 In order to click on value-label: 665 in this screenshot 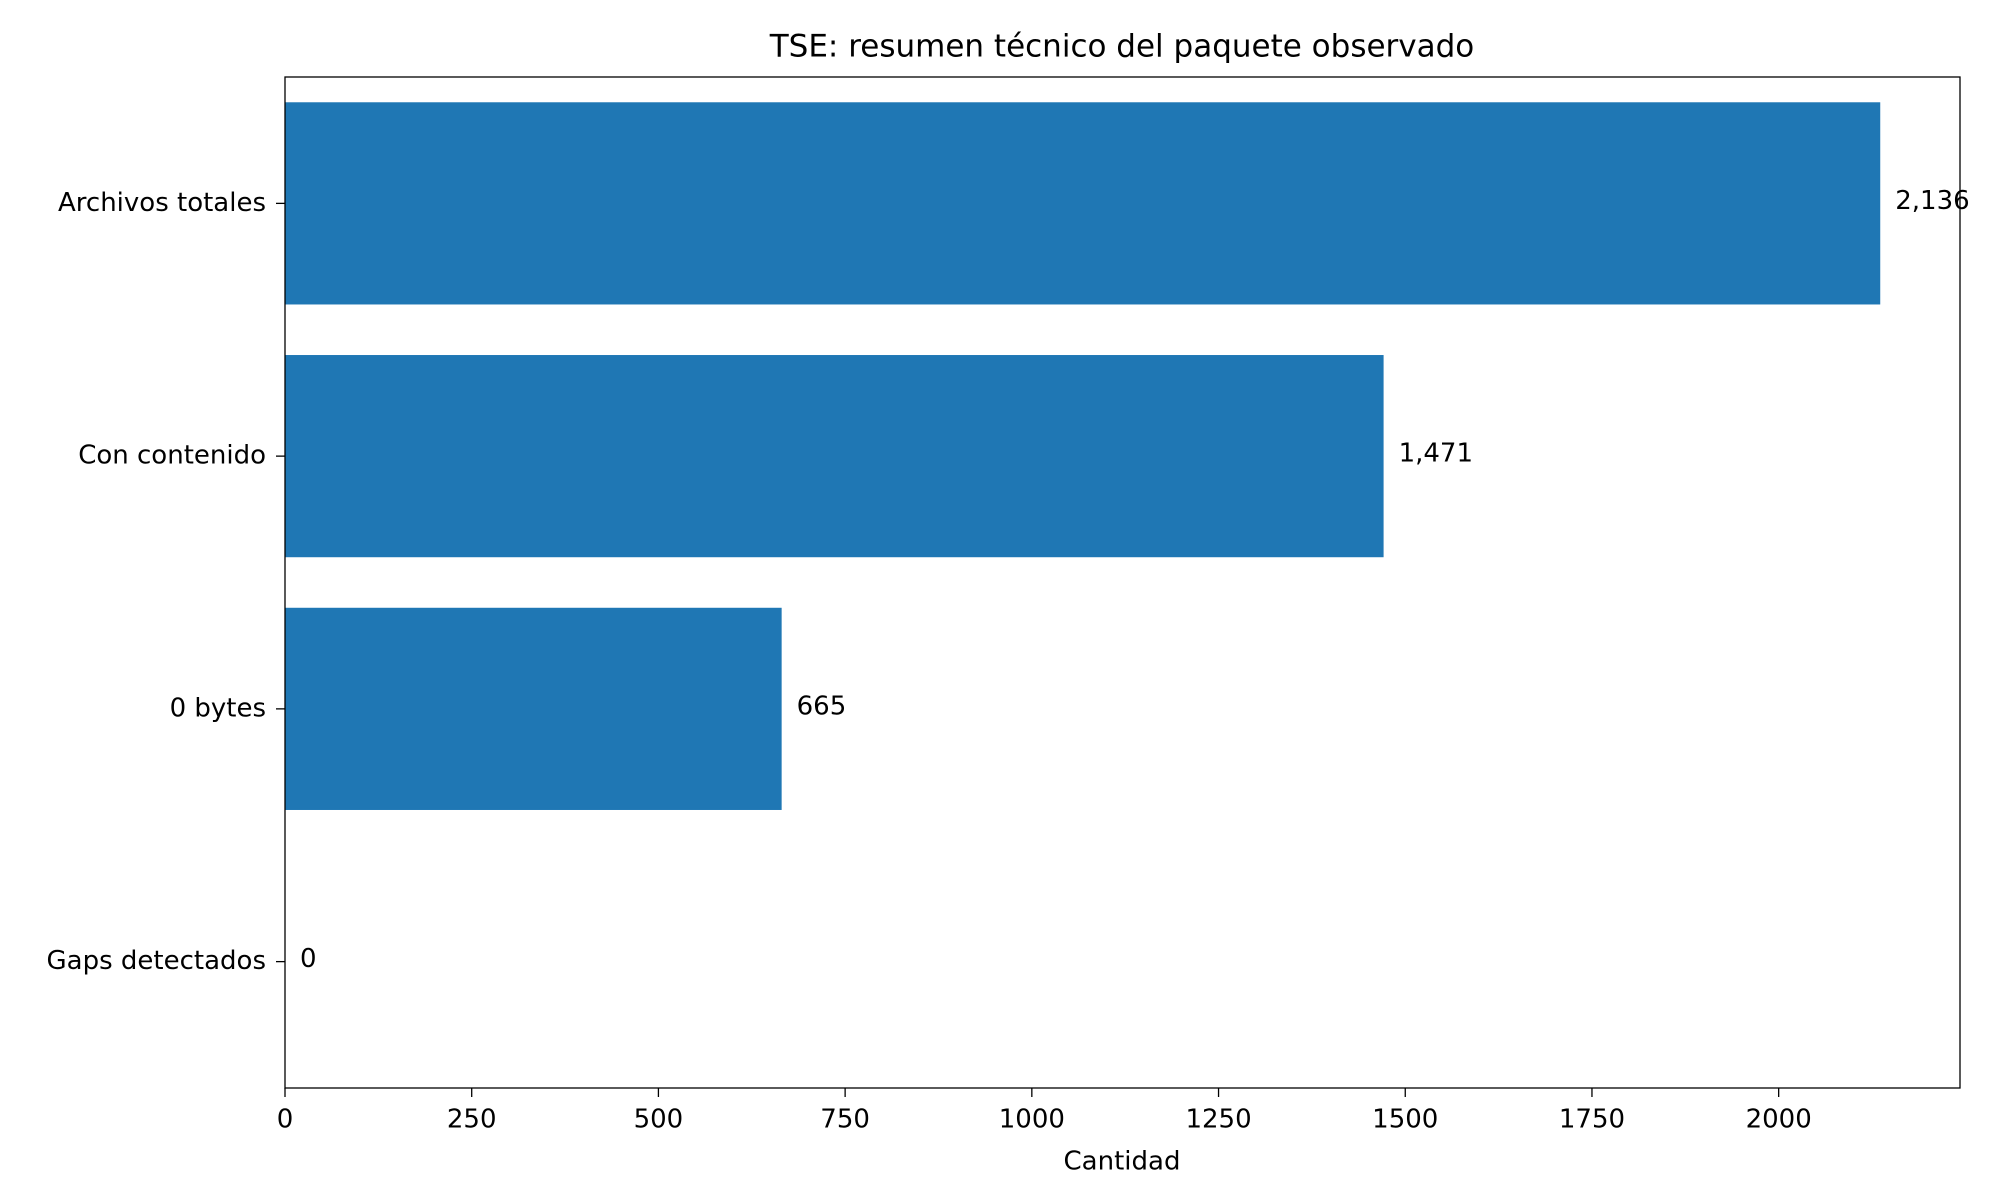, I will do `click(822, 706)`.